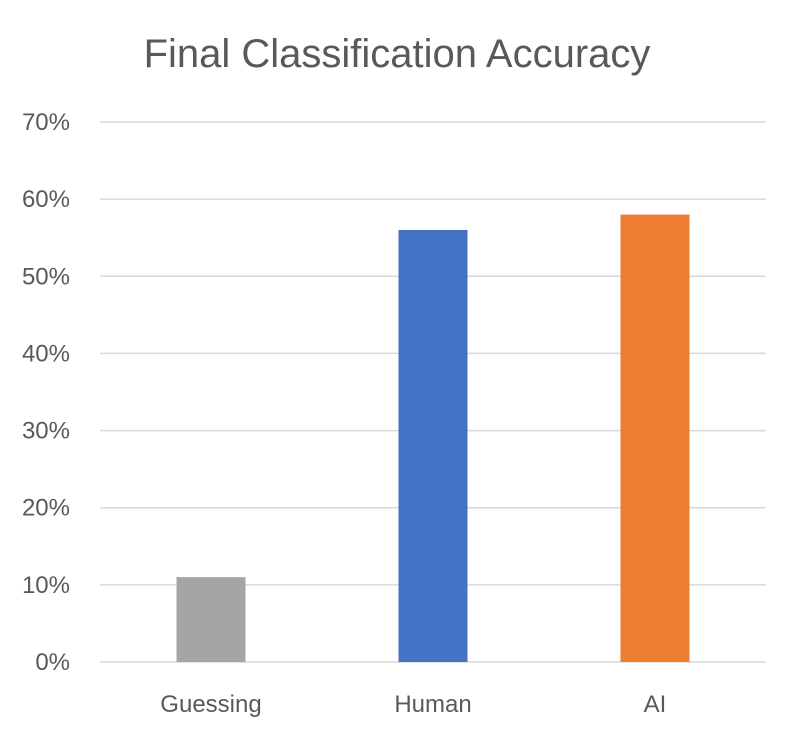 The height and width of the screenshot is (739, 800). Describe the element at coordinates (46, 508) in the screenshot. I see `y-tick-label: 20%` at that location.